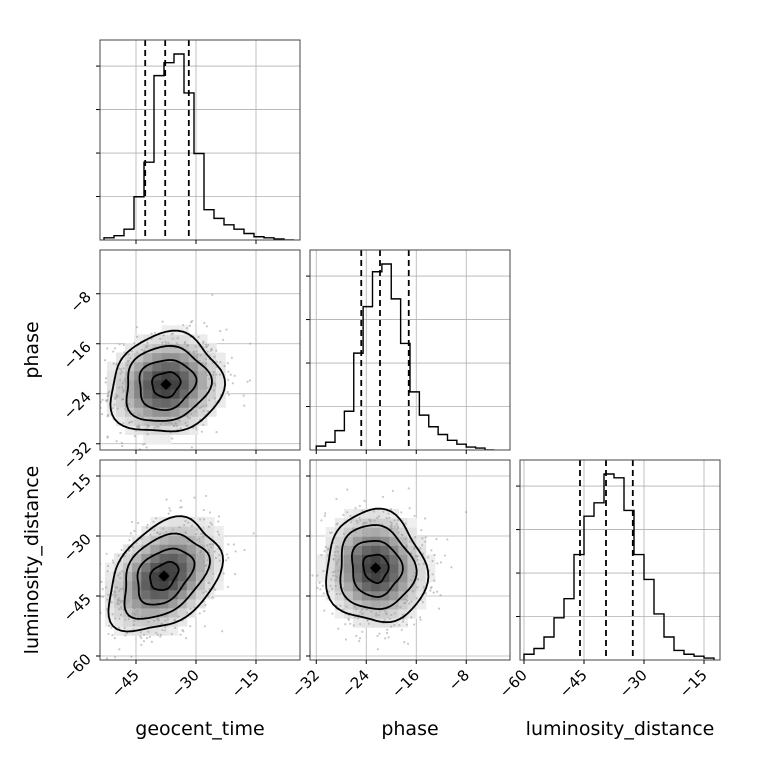 The width and height of the screenshot is (760, 760). Describe the element at coordinates (305, 683) in the screenshot. I see `x-tick-label: −32` at that location.